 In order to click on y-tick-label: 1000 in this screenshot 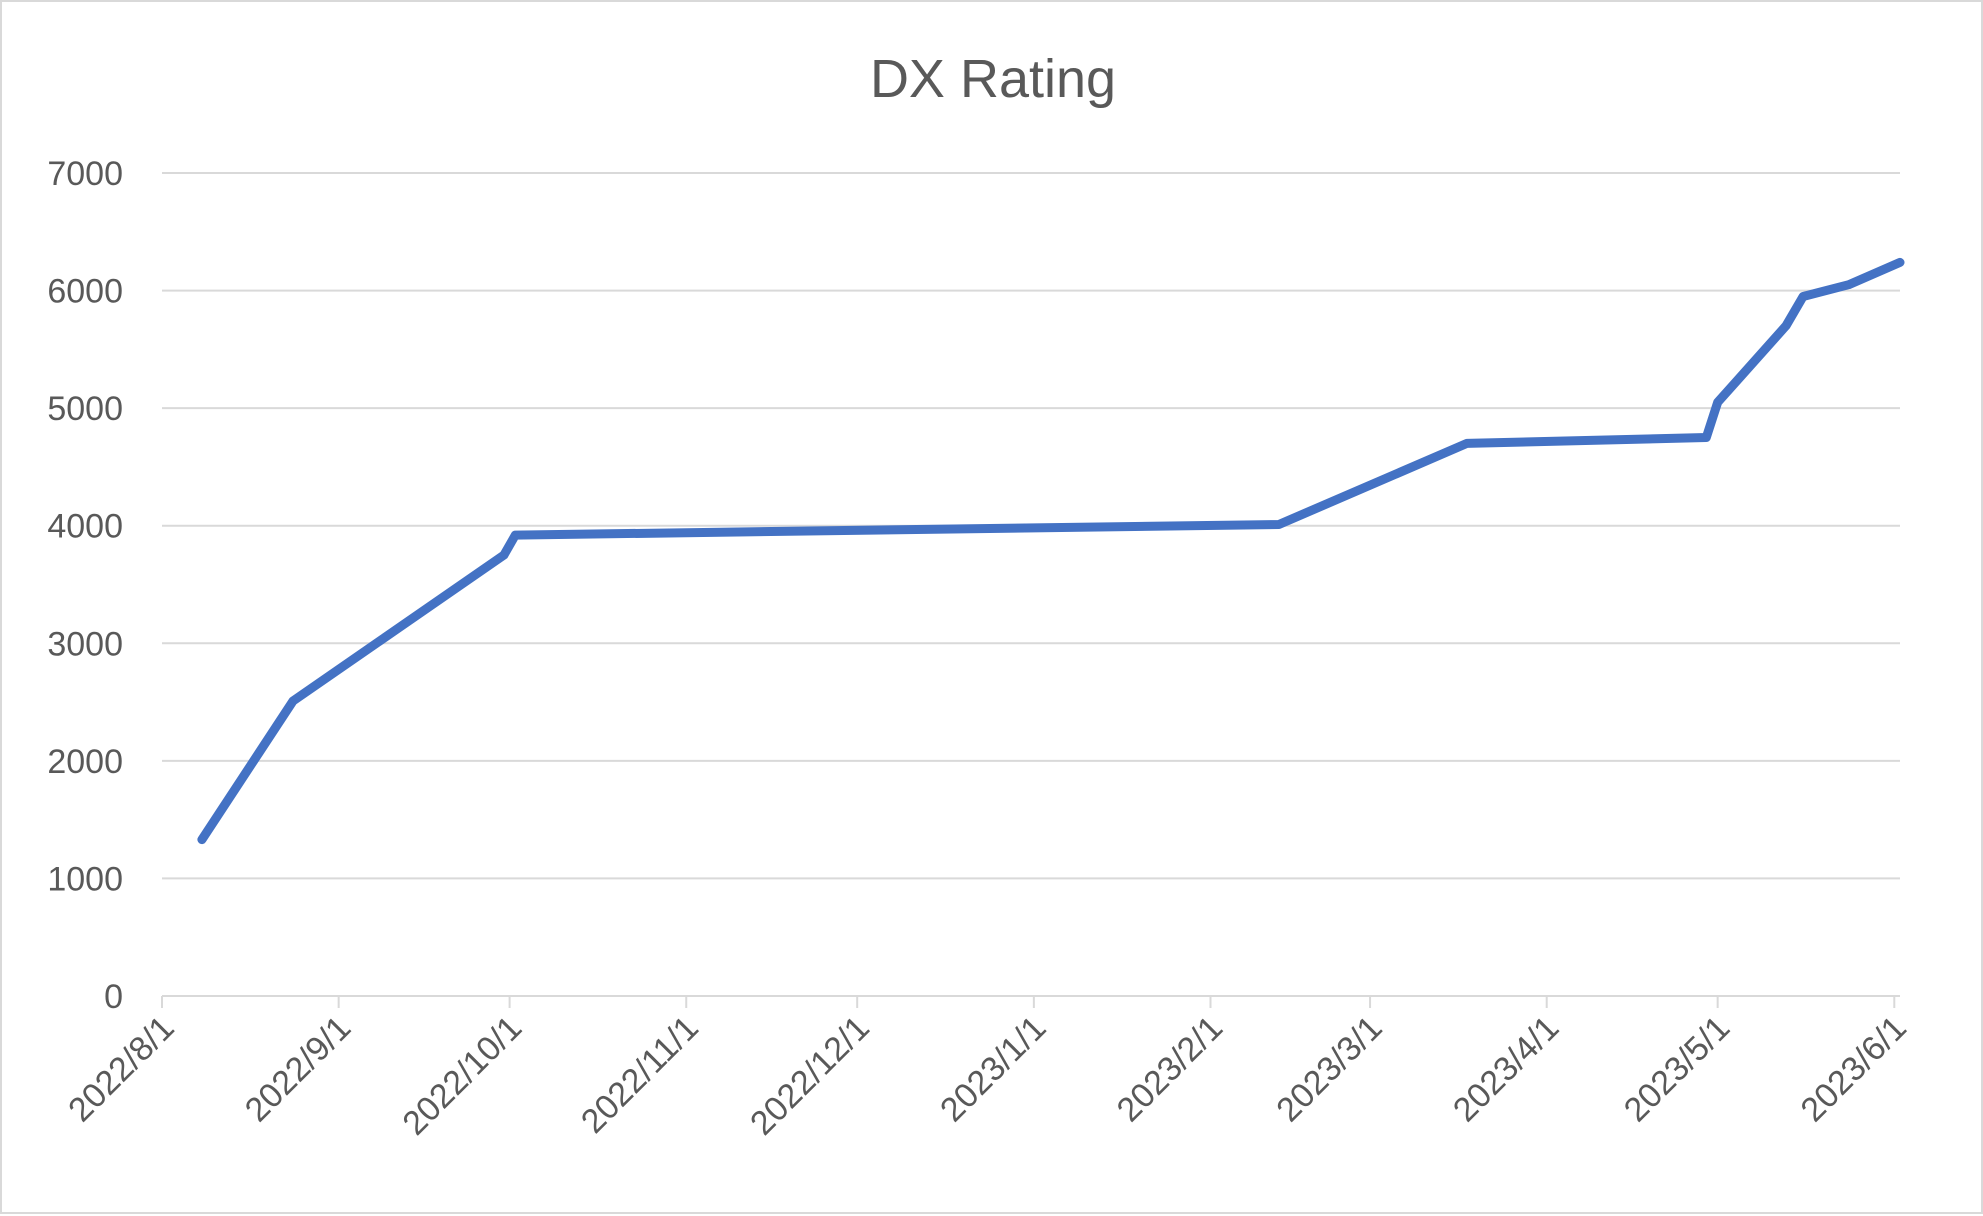, I will do `click(85, 879)`.